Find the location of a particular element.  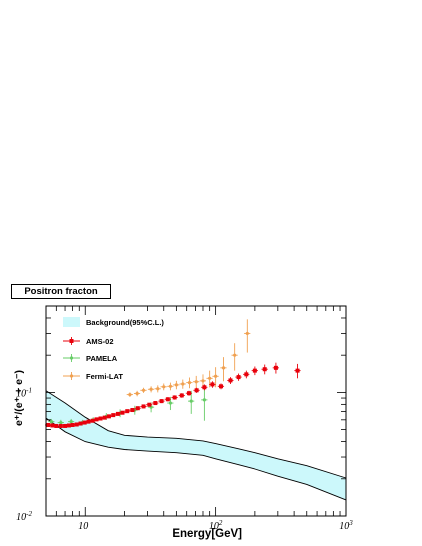

background-band-layer is located at coordinates (196, 445).